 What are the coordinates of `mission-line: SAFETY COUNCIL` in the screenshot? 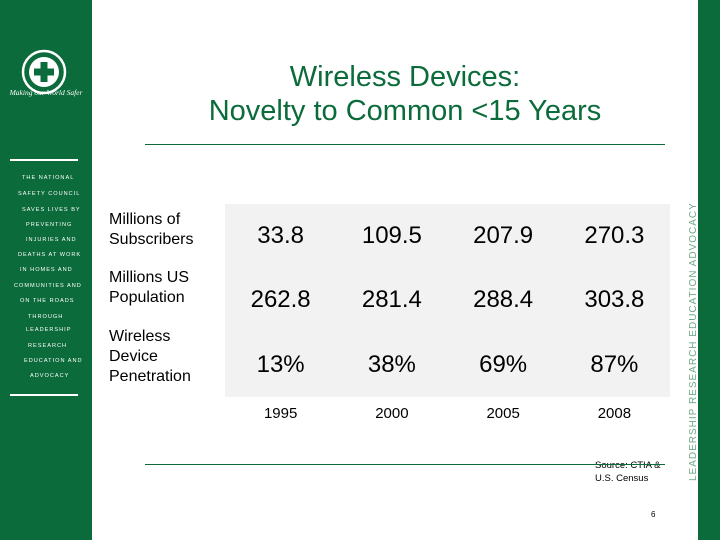 It's located at (49, 194).